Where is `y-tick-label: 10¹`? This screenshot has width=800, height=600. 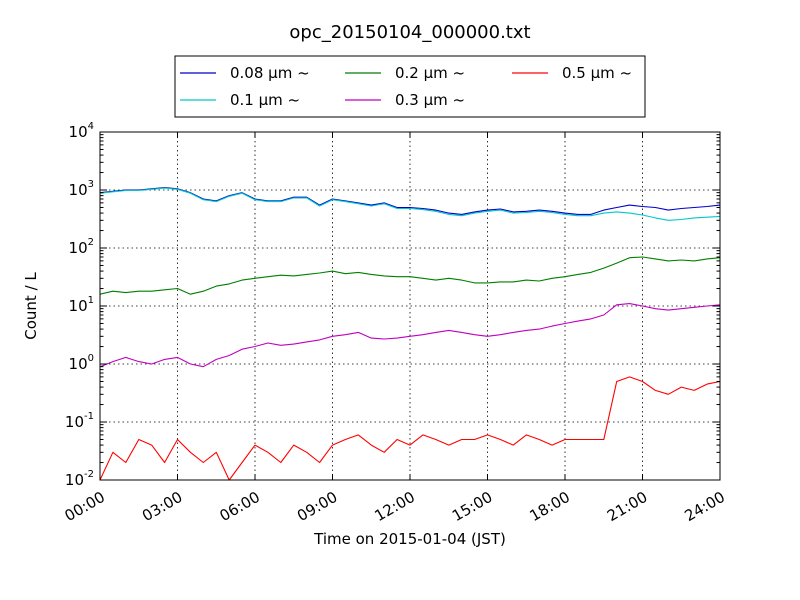
y-tick-label: 10¹ is located at coordinates (81, 305).